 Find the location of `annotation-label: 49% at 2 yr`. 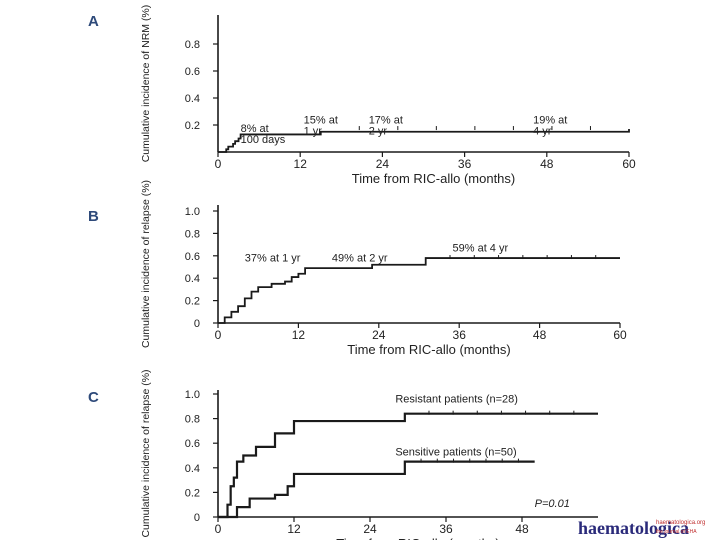

annotation-label: 49% at 2 yr is located at coordinates (360, 258).